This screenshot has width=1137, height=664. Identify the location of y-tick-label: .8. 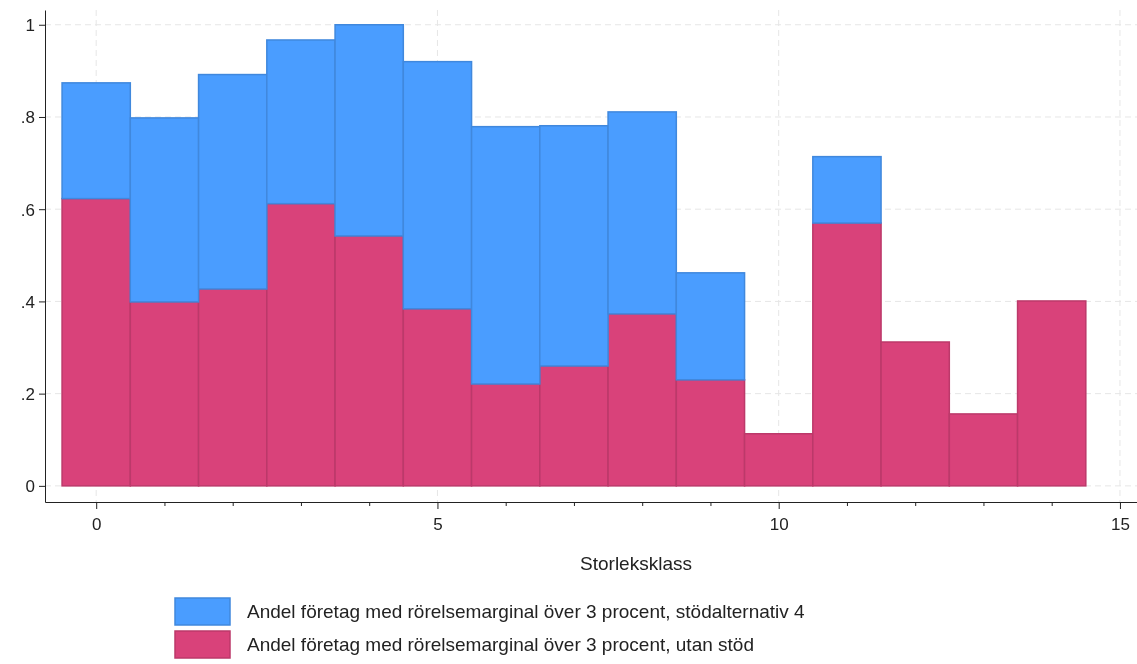
(27, 118).